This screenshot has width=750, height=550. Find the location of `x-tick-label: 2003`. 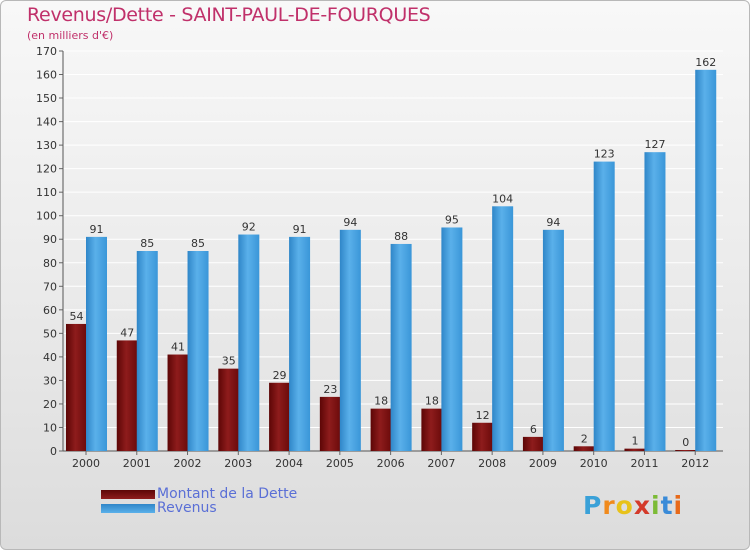

x-tick-label: 2003 is located at coordinates (238, 463).